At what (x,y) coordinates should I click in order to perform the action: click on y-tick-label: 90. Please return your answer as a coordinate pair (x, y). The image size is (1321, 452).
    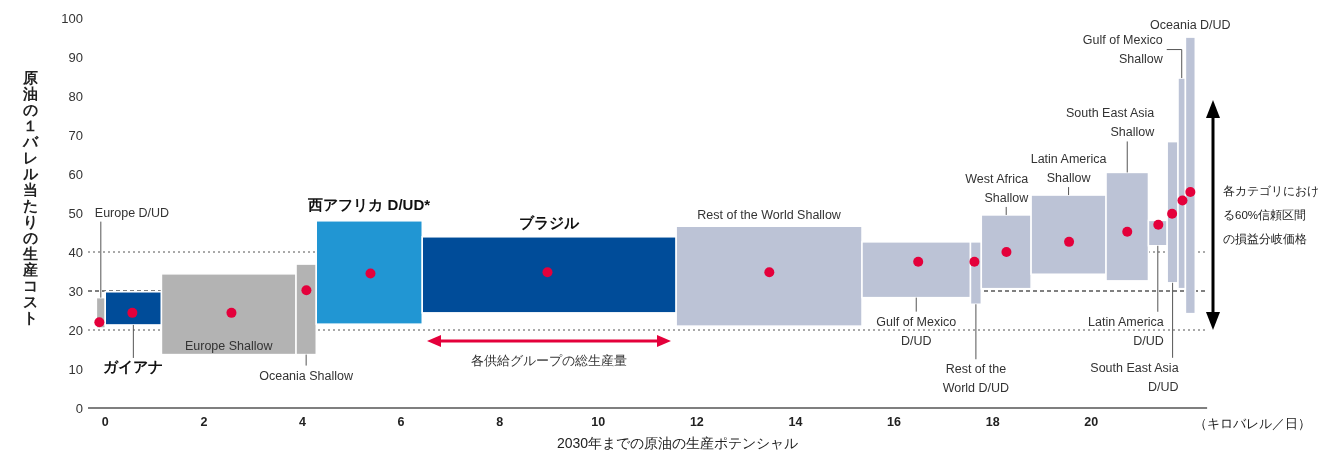
    Looking at the image, I should click on (75, 57).